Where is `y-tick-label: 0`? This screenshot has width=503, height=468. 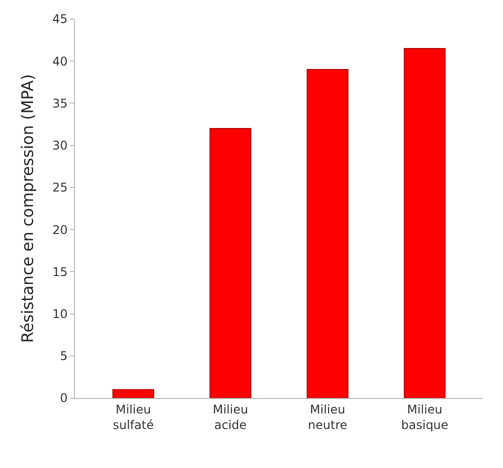
y-tick-label: 0 is located at coordinates (64, 398).